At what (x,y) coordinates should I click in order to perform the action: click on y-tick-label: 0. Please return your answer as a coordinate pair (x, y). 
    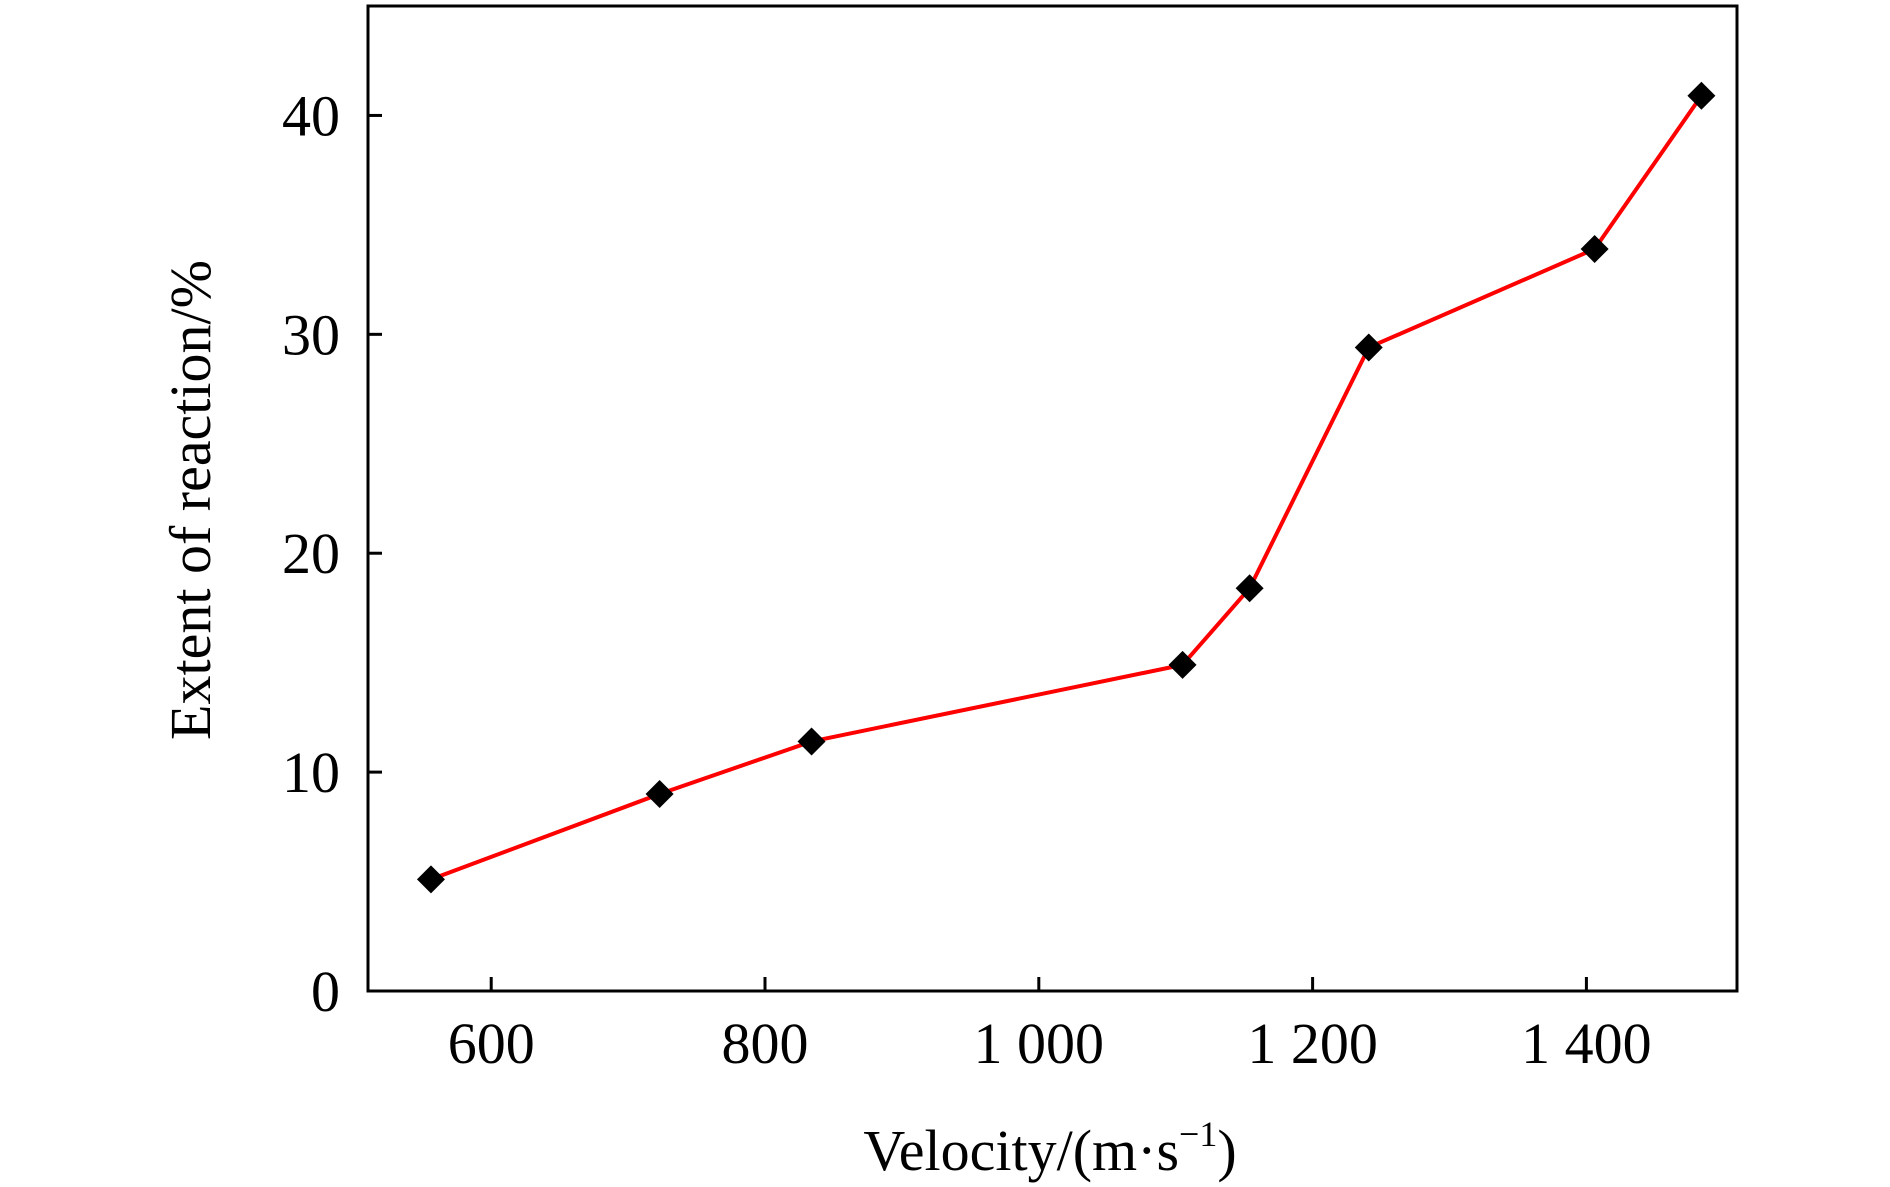
    Looking at the image, I should click on (325, 991).